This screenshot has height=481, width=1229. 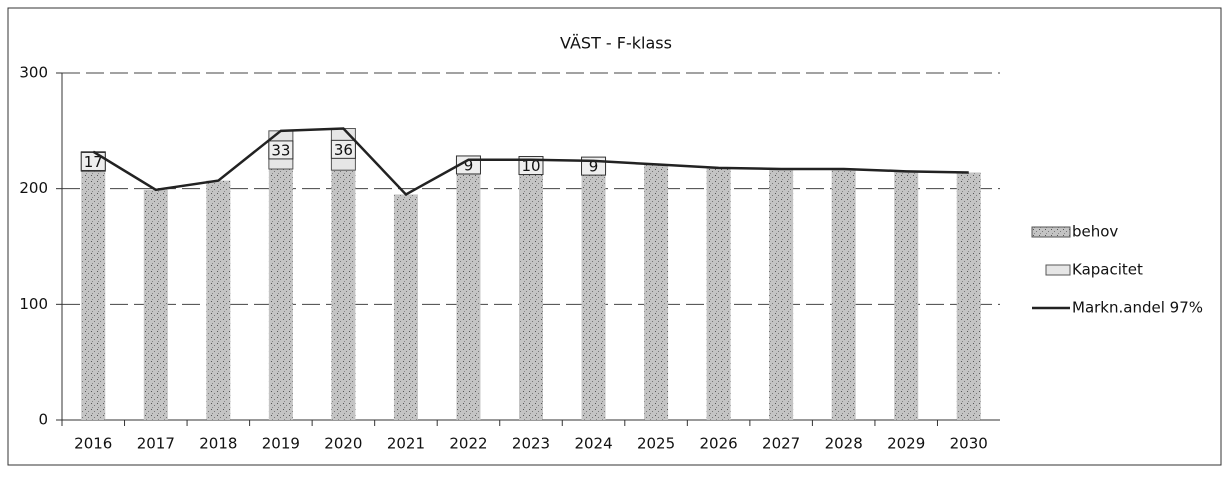 I want to click on y-tick-label: 200, so click(x=33, y=188).